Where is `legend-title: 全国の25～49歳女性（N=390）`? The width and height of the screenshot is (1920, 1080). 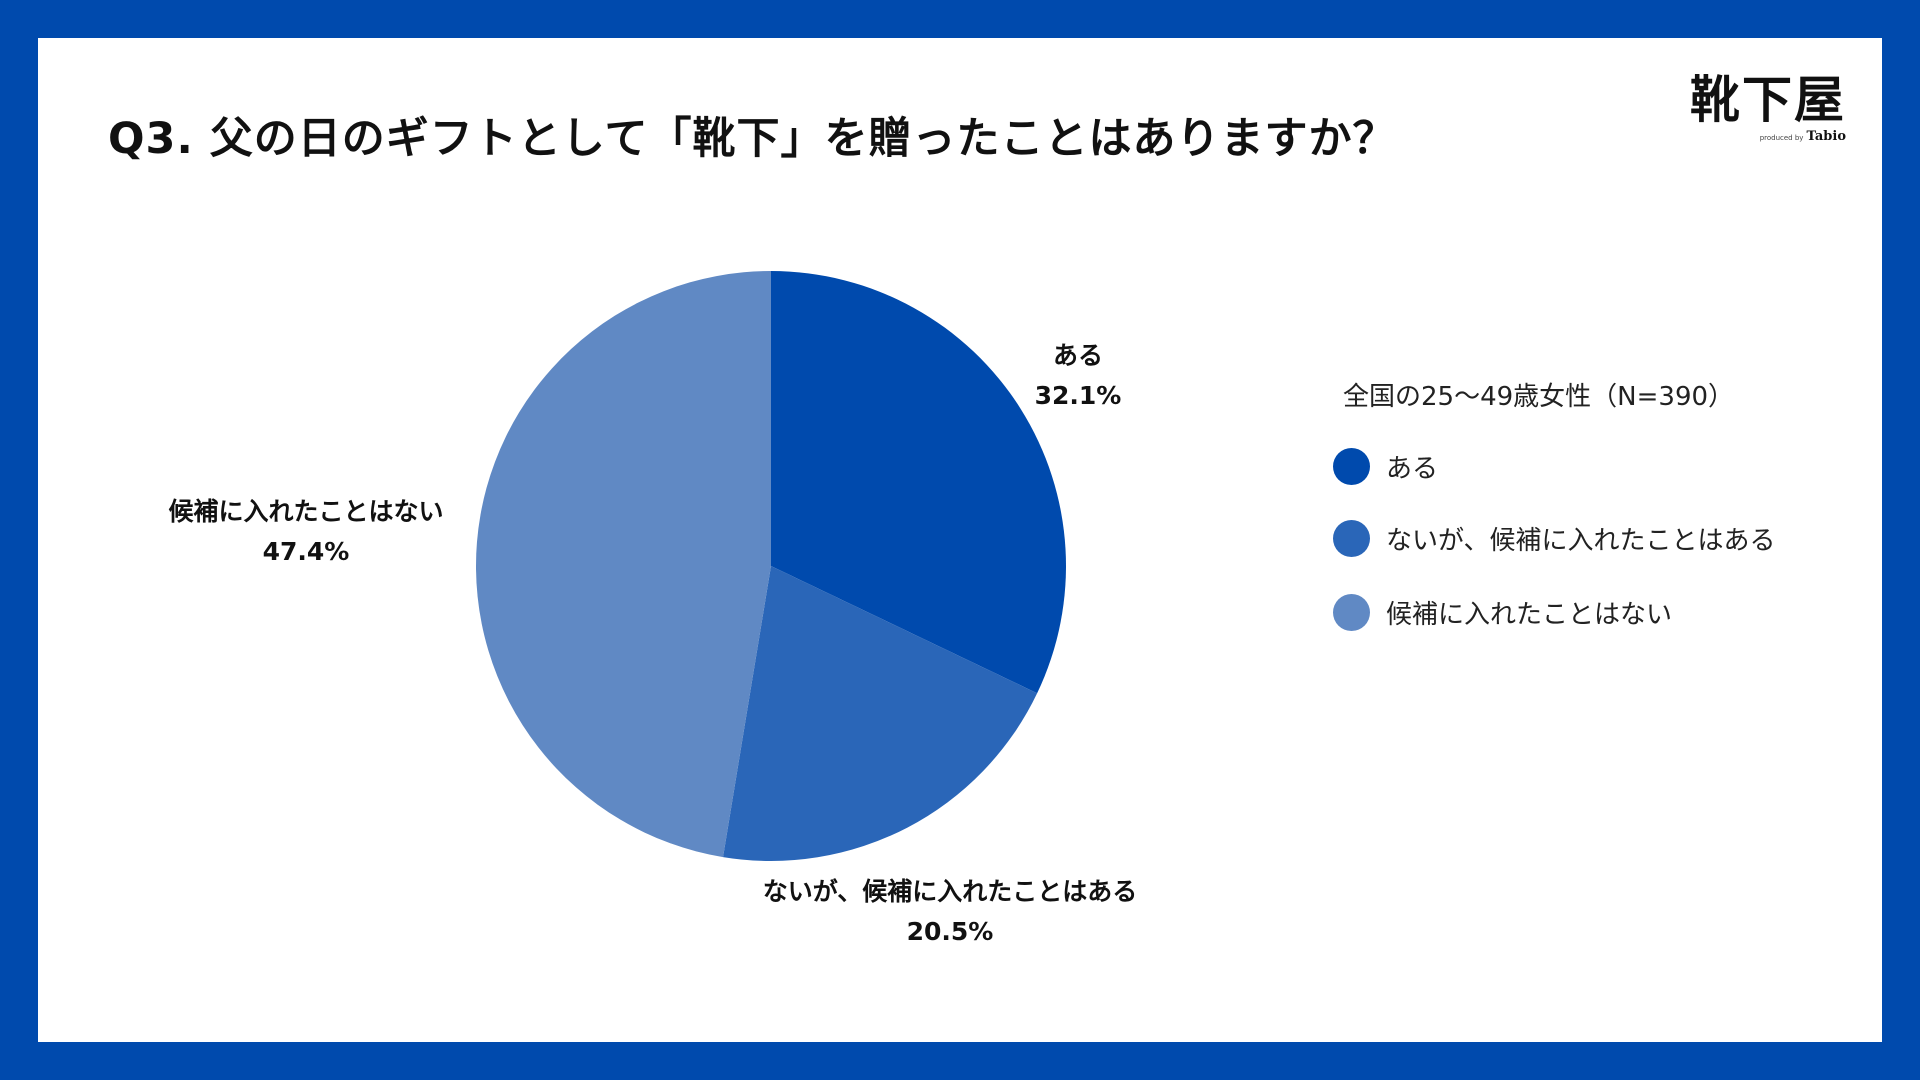
legend-title: 全国の25～49歳女性（N=390） is located at coordinates (1539, 397).